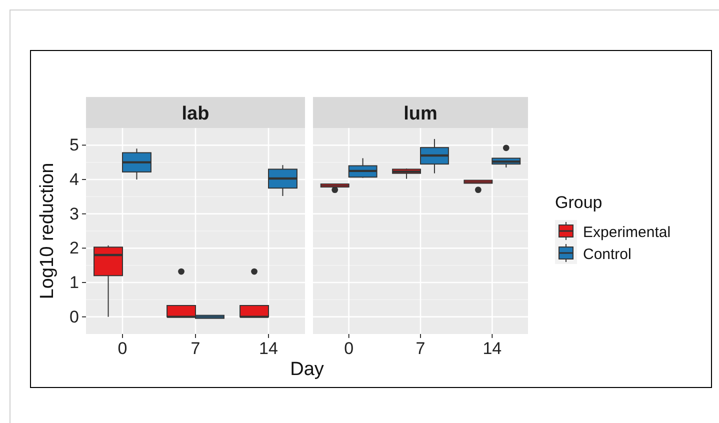 This screenshot has height=423, width=719. Describe the element at coordinates (421, 114) in the screenshot. I see `chart-title: lum` at that location.